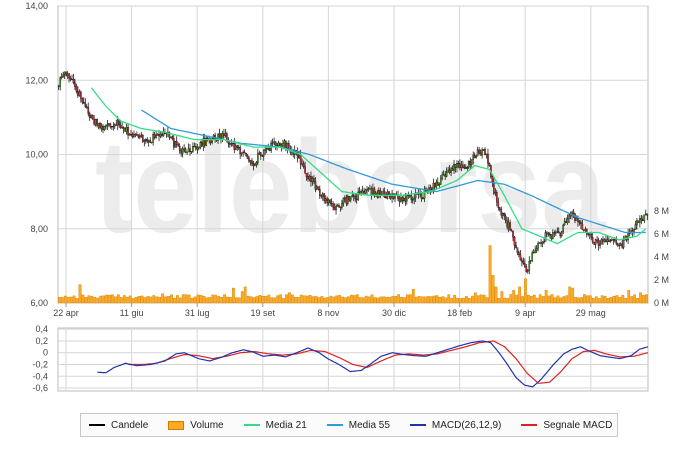 This screenshot has height=456, width=700. I want to click on y-tick-label: 14,00, so click(36, 6).